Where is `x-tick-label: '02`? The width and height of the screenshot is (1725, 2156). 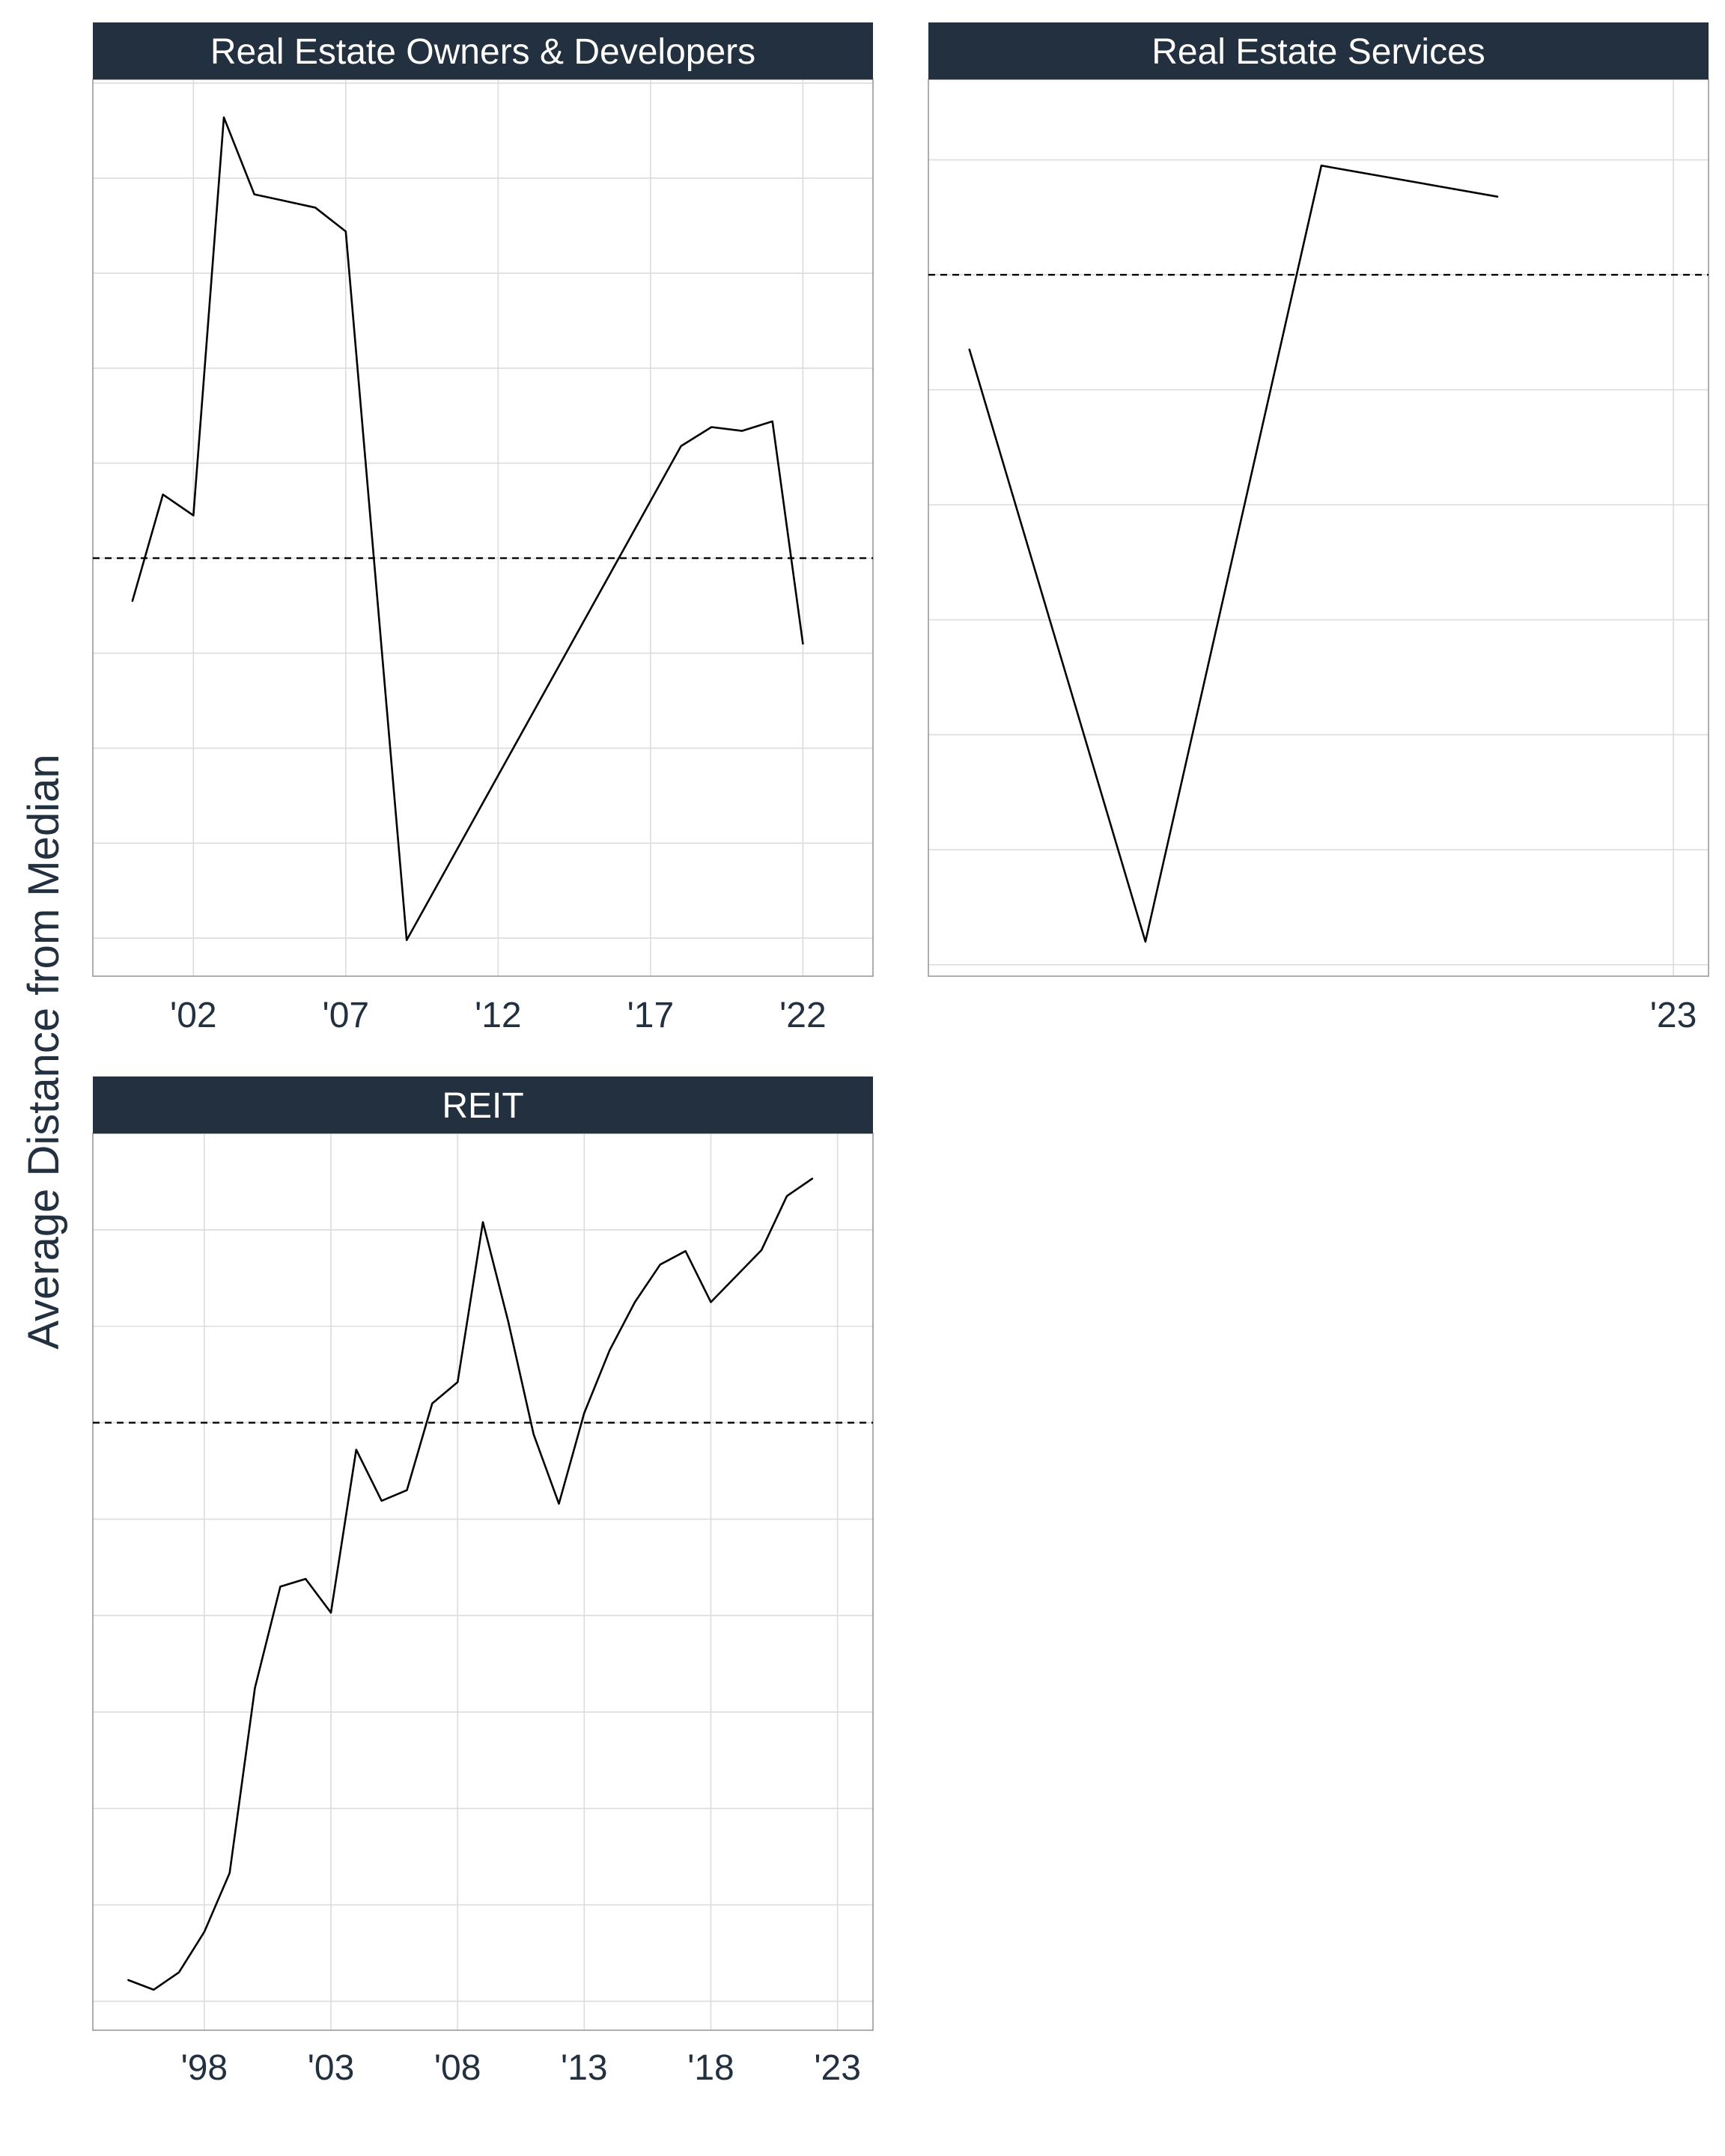 x-tick-label: '02 is located at coordinates (193, 1015).